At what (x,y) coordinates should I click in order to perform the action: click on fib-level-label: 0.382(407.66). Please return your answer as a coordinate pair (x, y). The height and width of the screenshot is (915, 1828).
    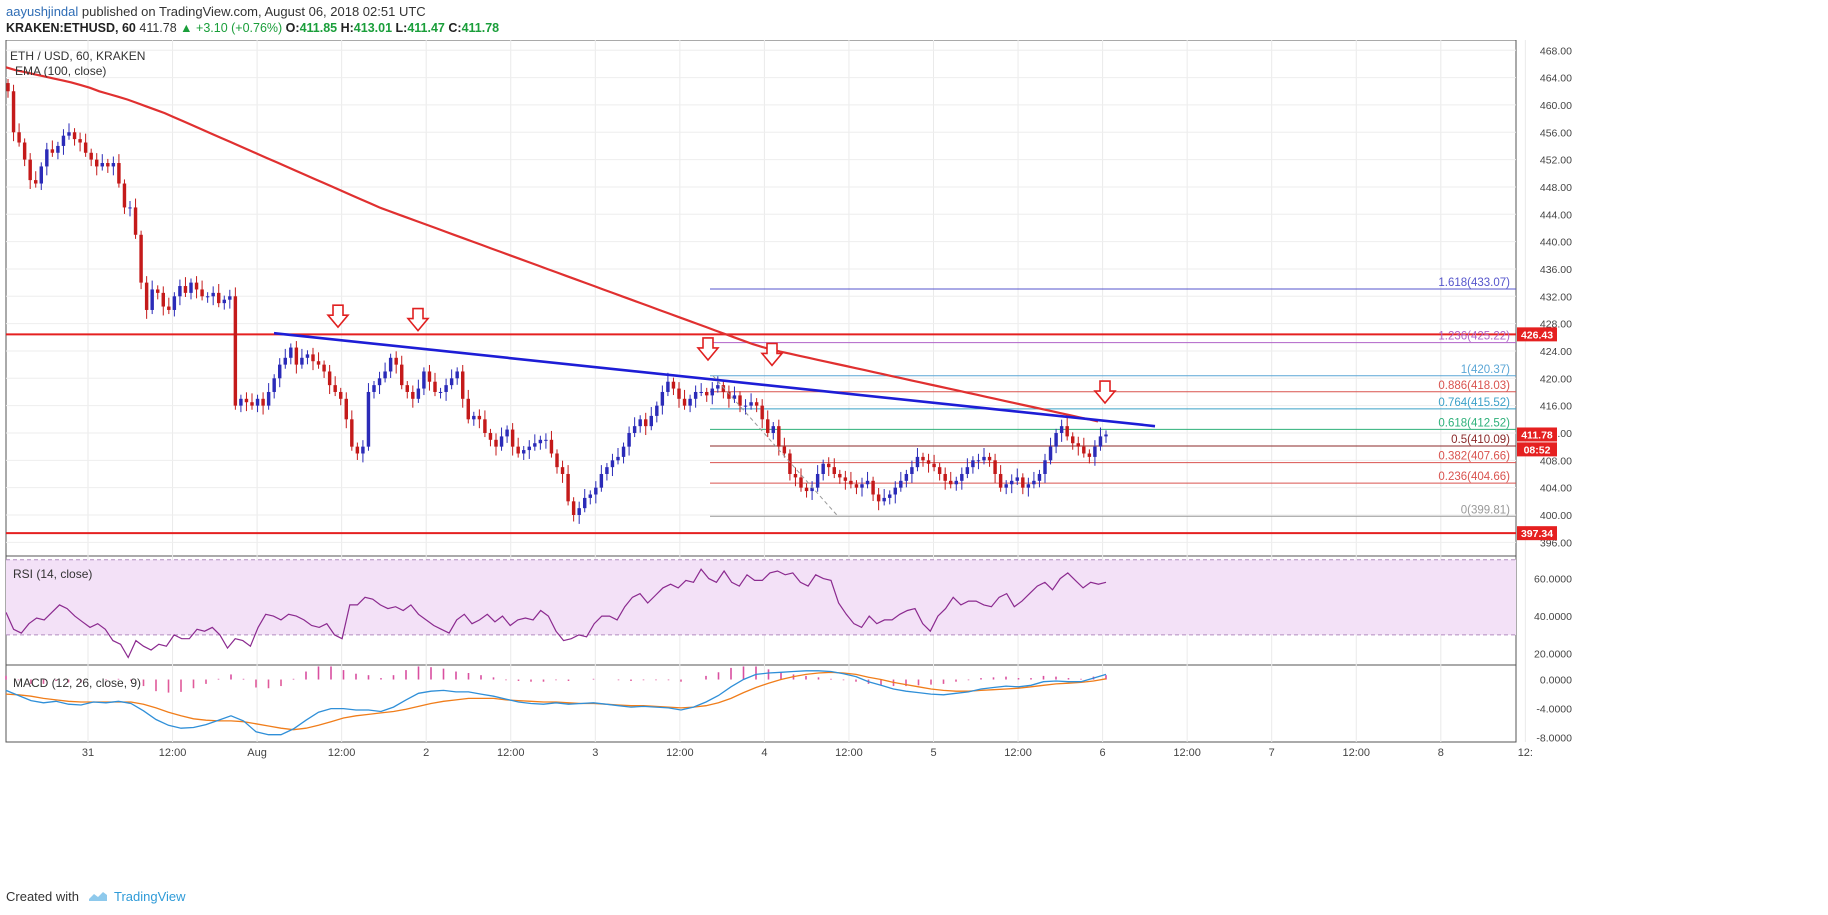
    Looking at the image, I should click on (1474, 457).